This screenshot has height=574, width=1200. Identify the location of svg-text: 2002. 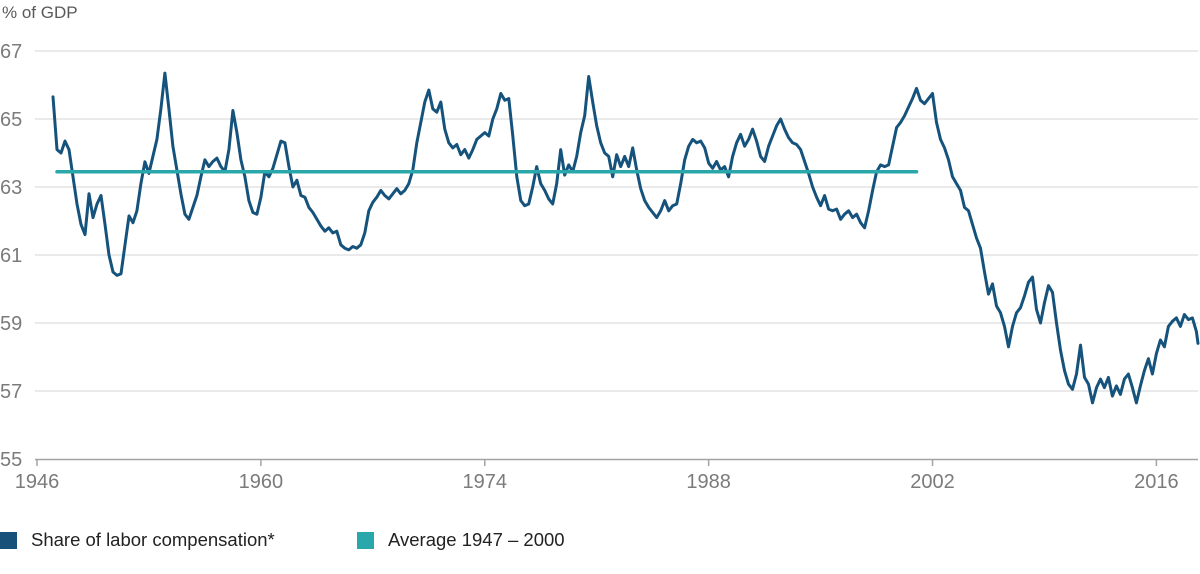
(932, 482).